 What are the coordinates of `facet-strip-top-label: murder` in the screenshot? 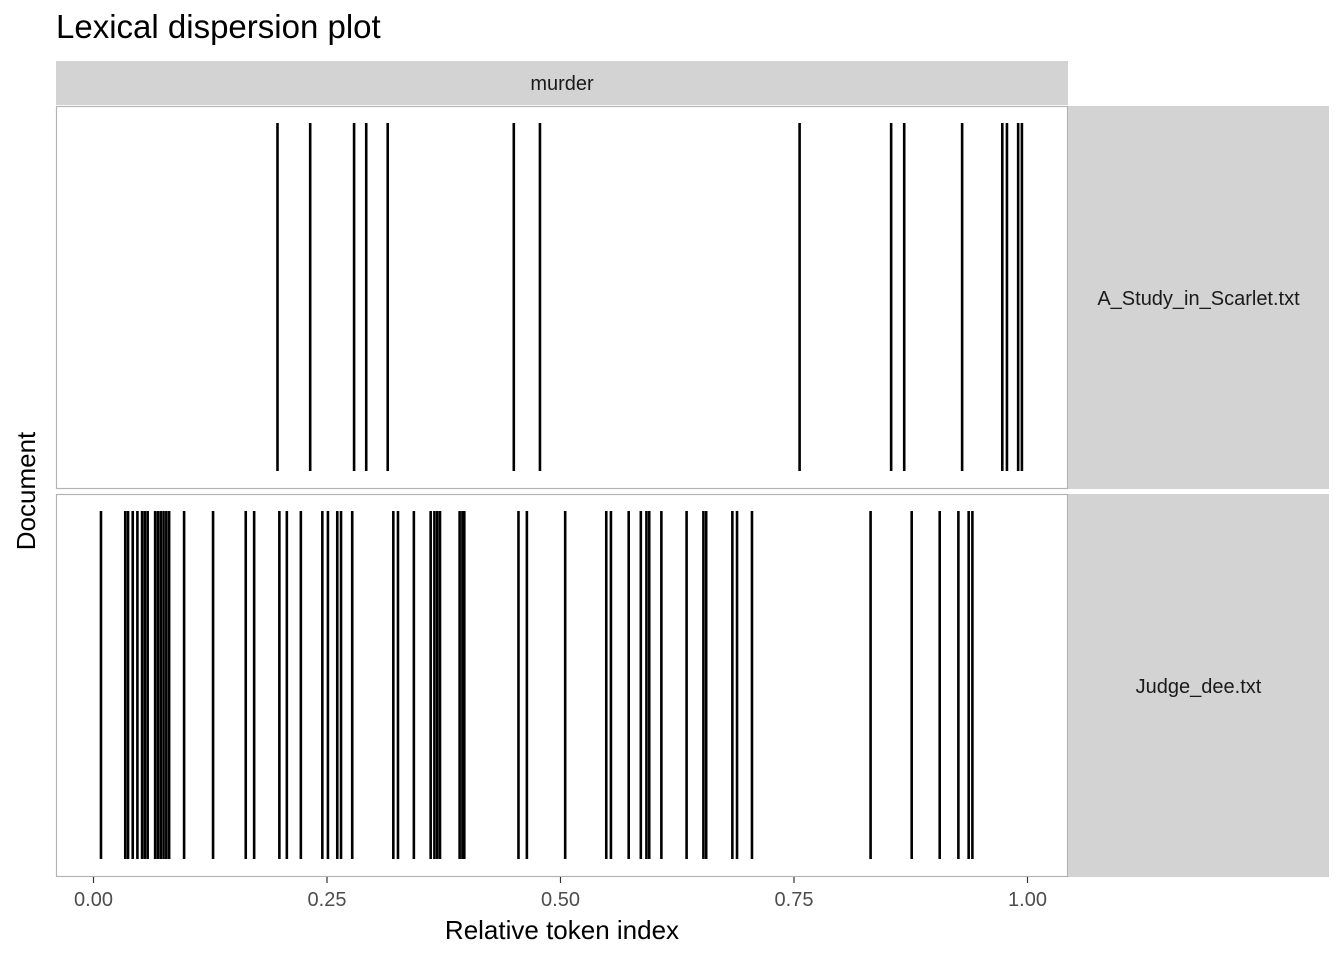 It's located at (562, 84).